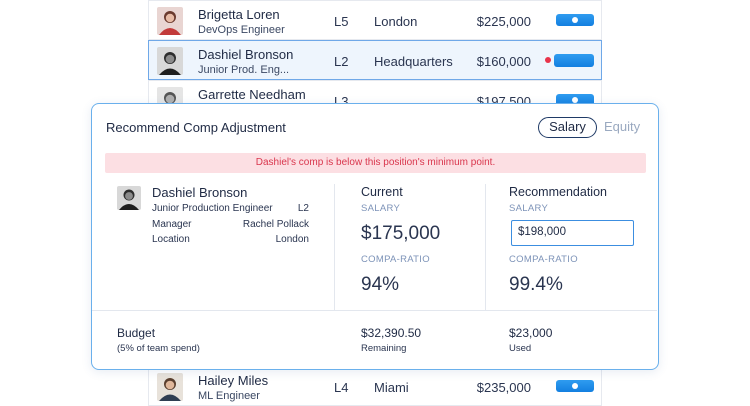 The width and height of the screenshot is (750, 406). Describe the element at coordinates (413, 61) in the screenshot. I see `employee-location: Headquarters` at that location.